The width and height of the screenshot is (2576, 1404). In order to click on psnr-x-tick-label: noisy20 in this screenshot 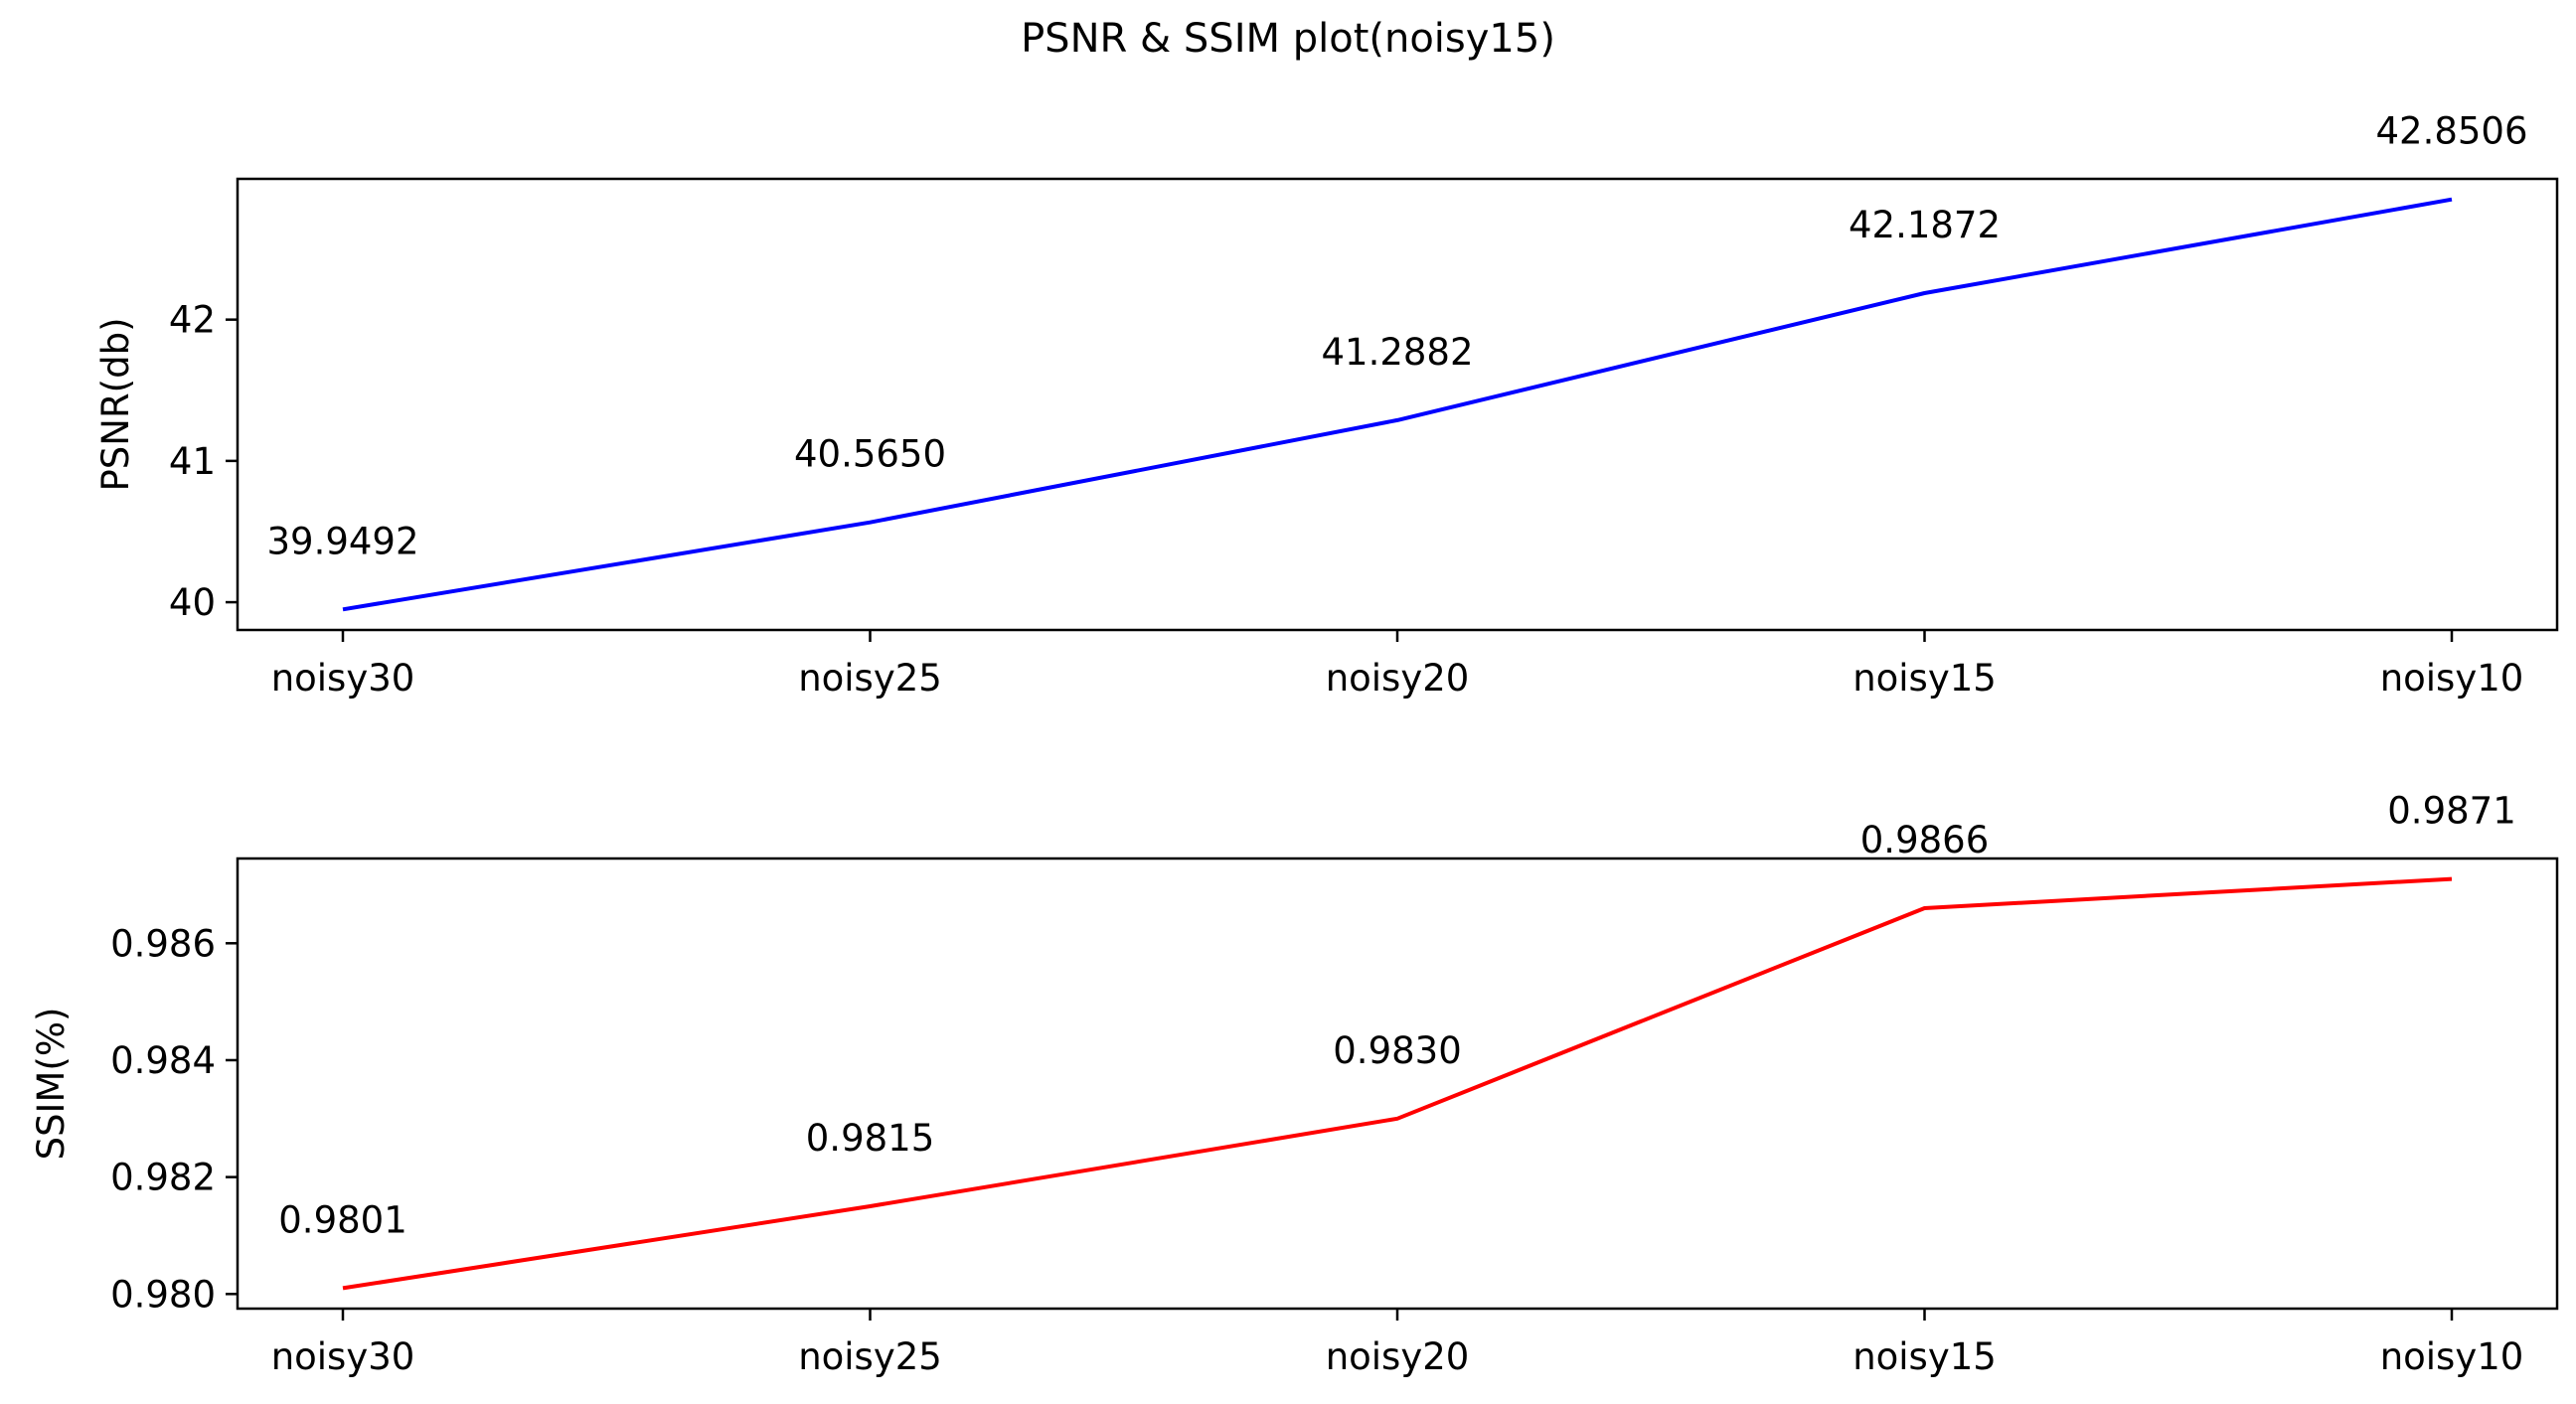, I will do `click(1398, 678)`.